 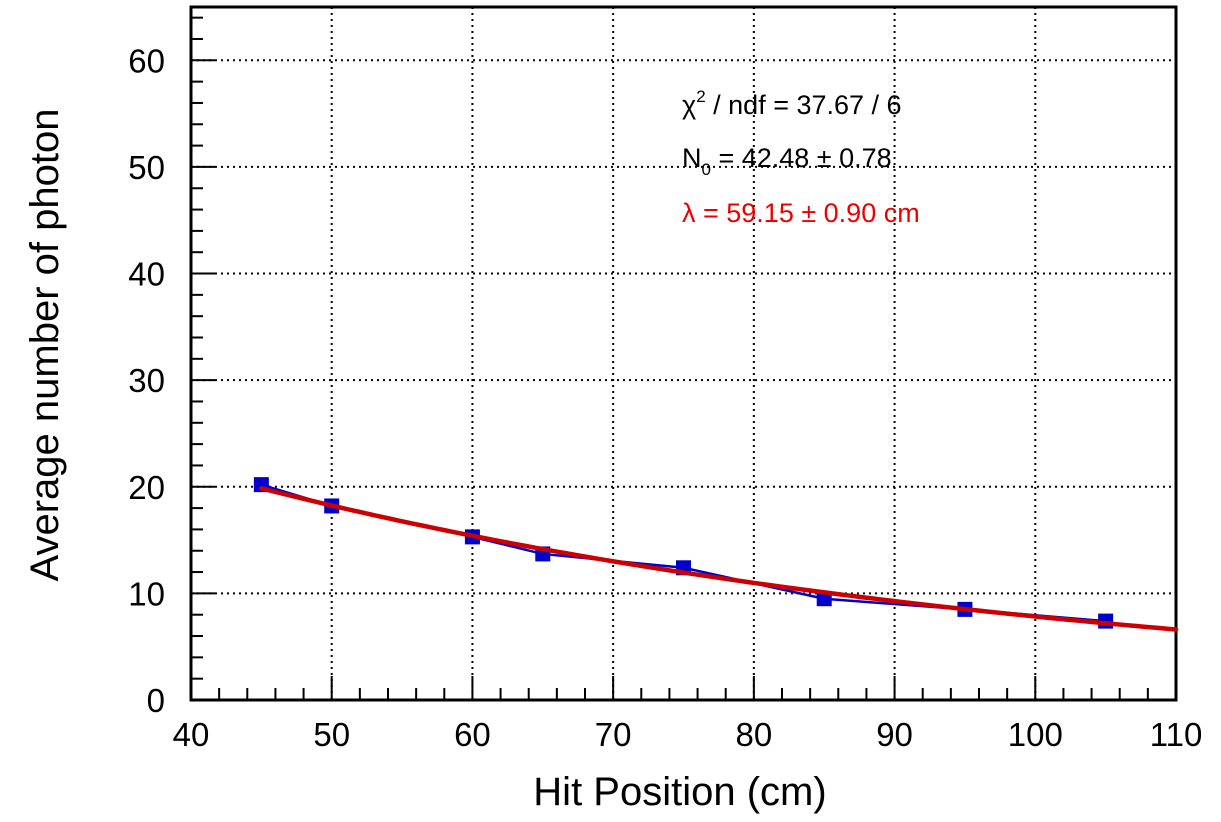 What do you see at coordinates (191, 734) in the screenshot?
I see `x-tick-label: 40` at bounding box center [191, 734].